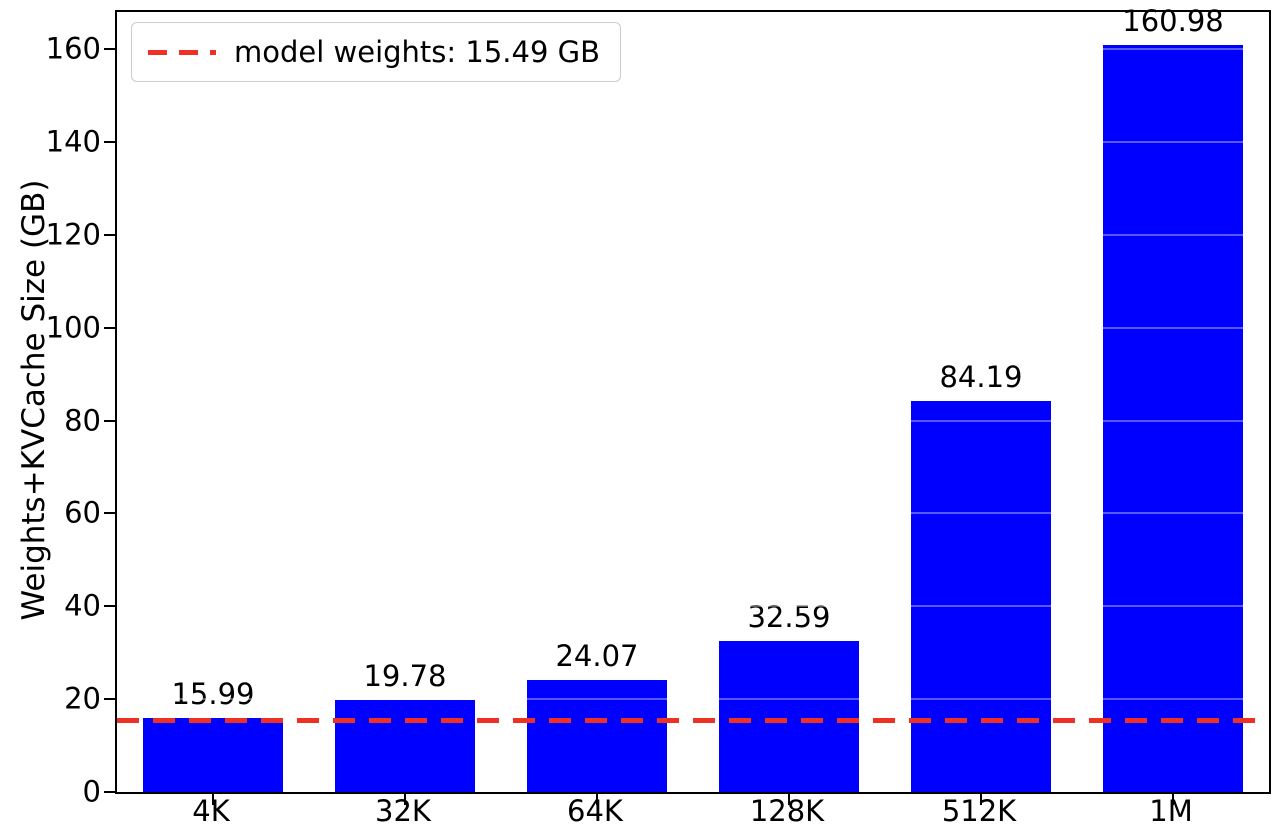  Describe the element at coordinates (405, 676) in the screenshot. I see `bar-value-label: 19.78` at that location.